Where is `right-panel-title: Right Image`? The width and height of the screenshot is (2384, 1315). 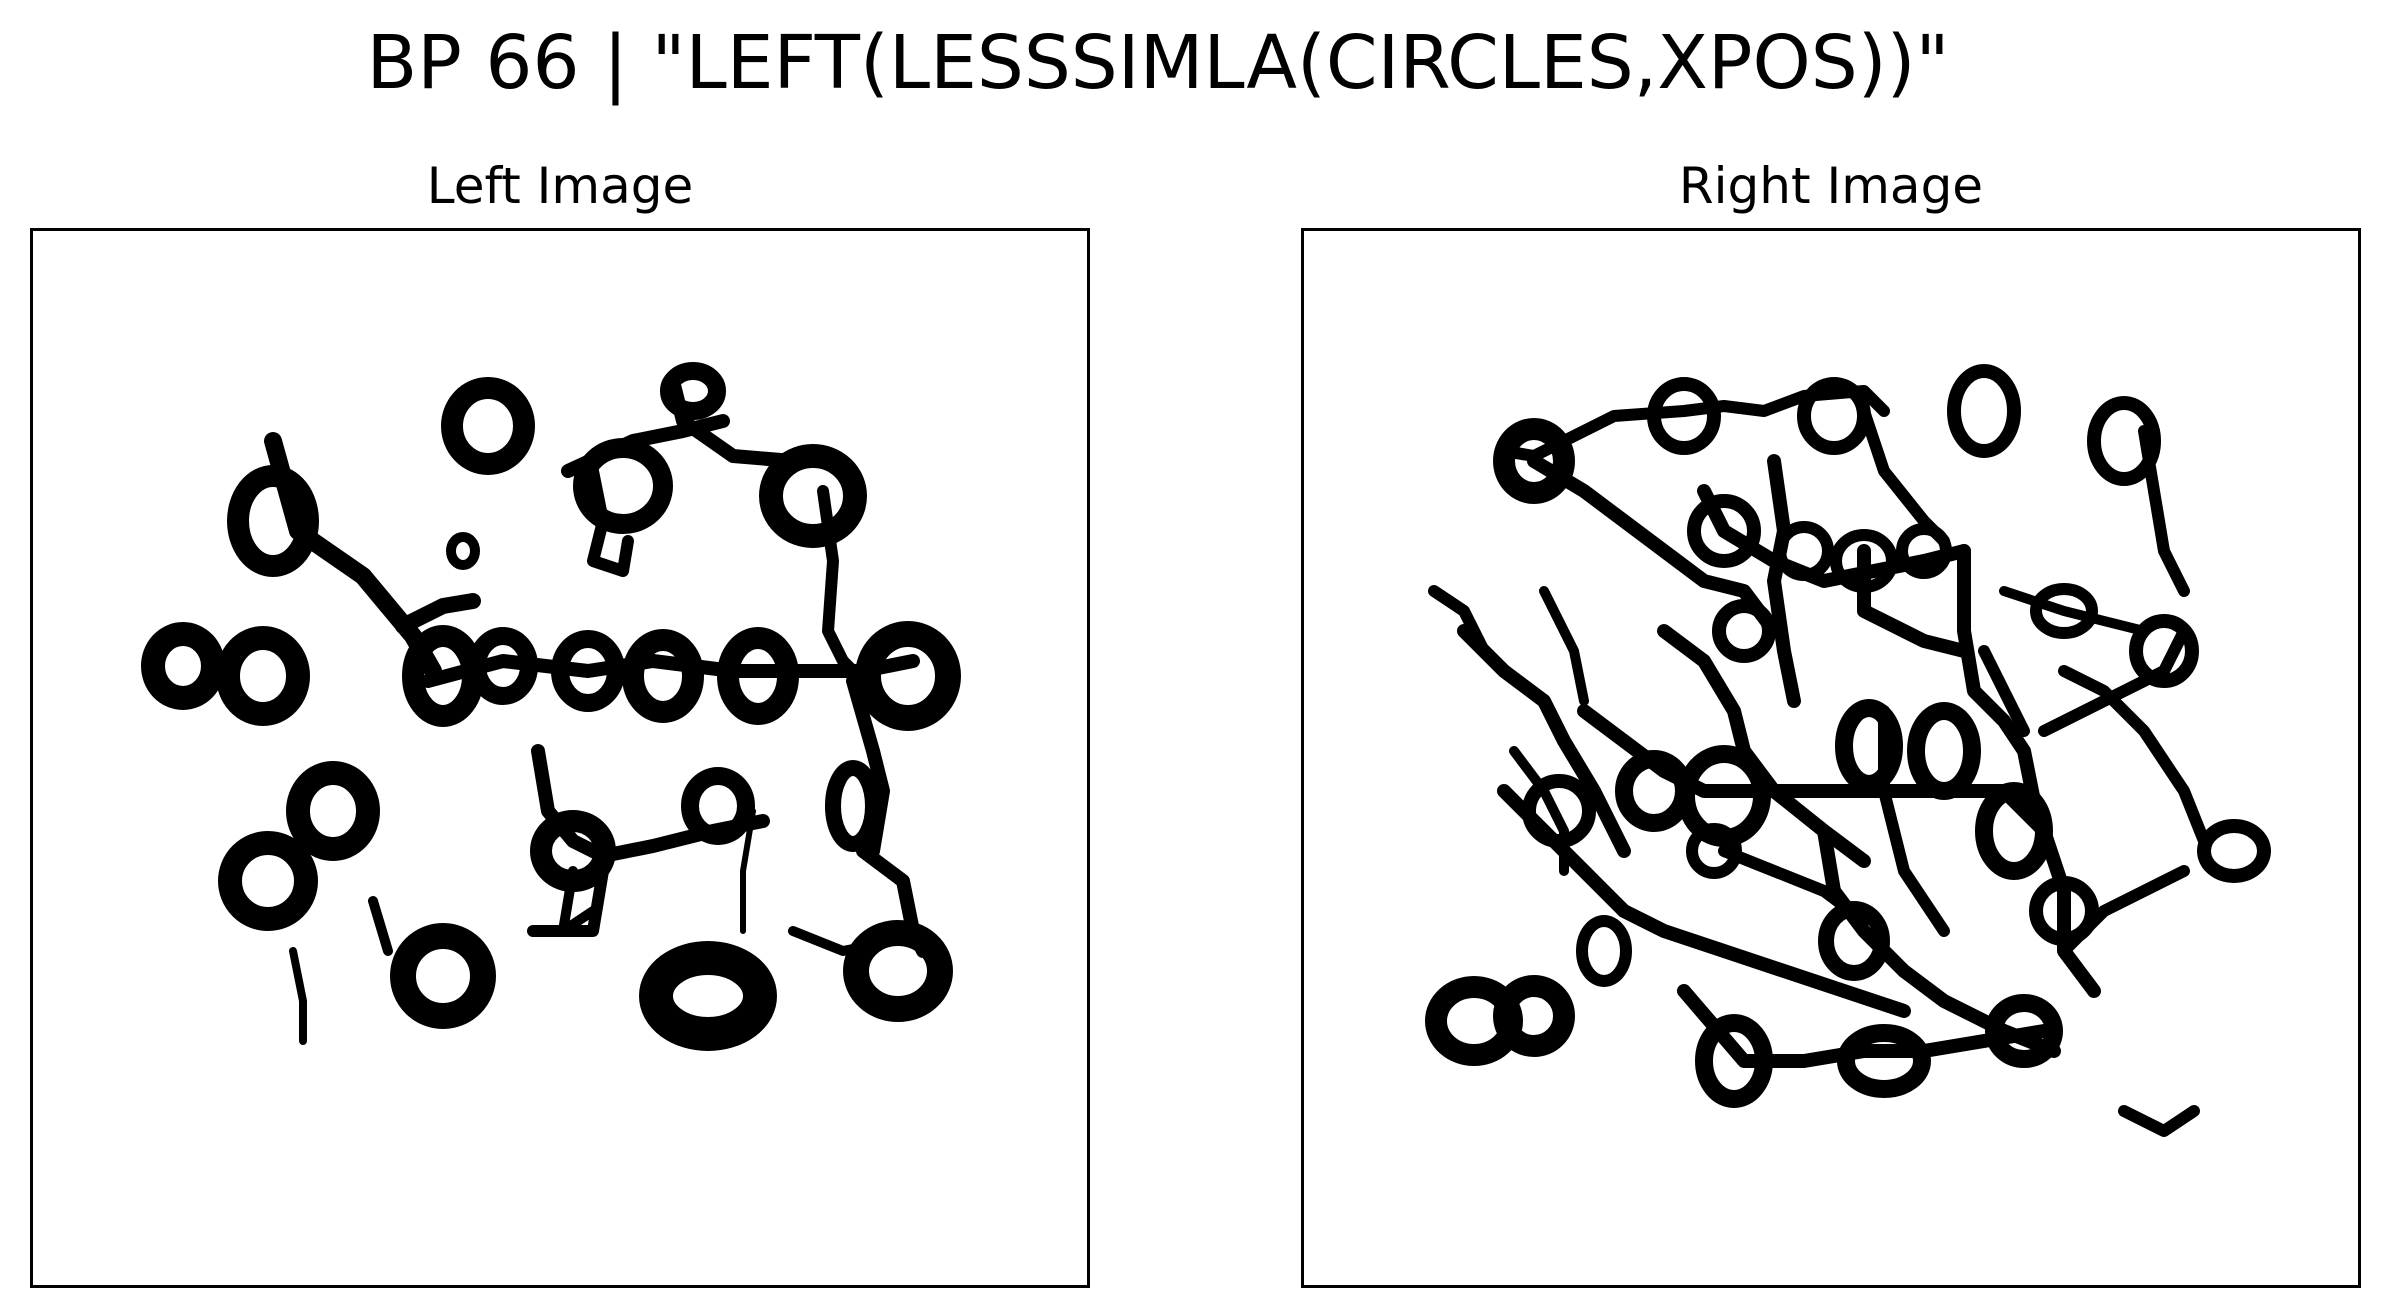
right-panel-title: Right Image is located at coordinates (1831, 186).